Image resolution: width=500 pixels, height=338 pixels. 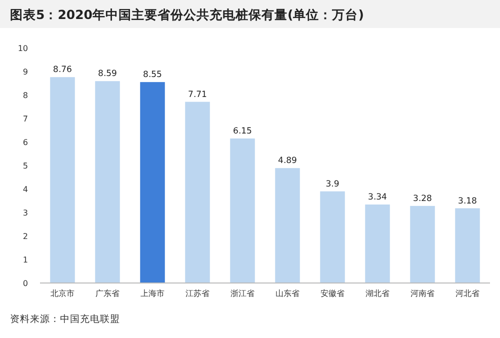 I want to click on x-tick-label: 安徽省, so click(x=332, y=293).